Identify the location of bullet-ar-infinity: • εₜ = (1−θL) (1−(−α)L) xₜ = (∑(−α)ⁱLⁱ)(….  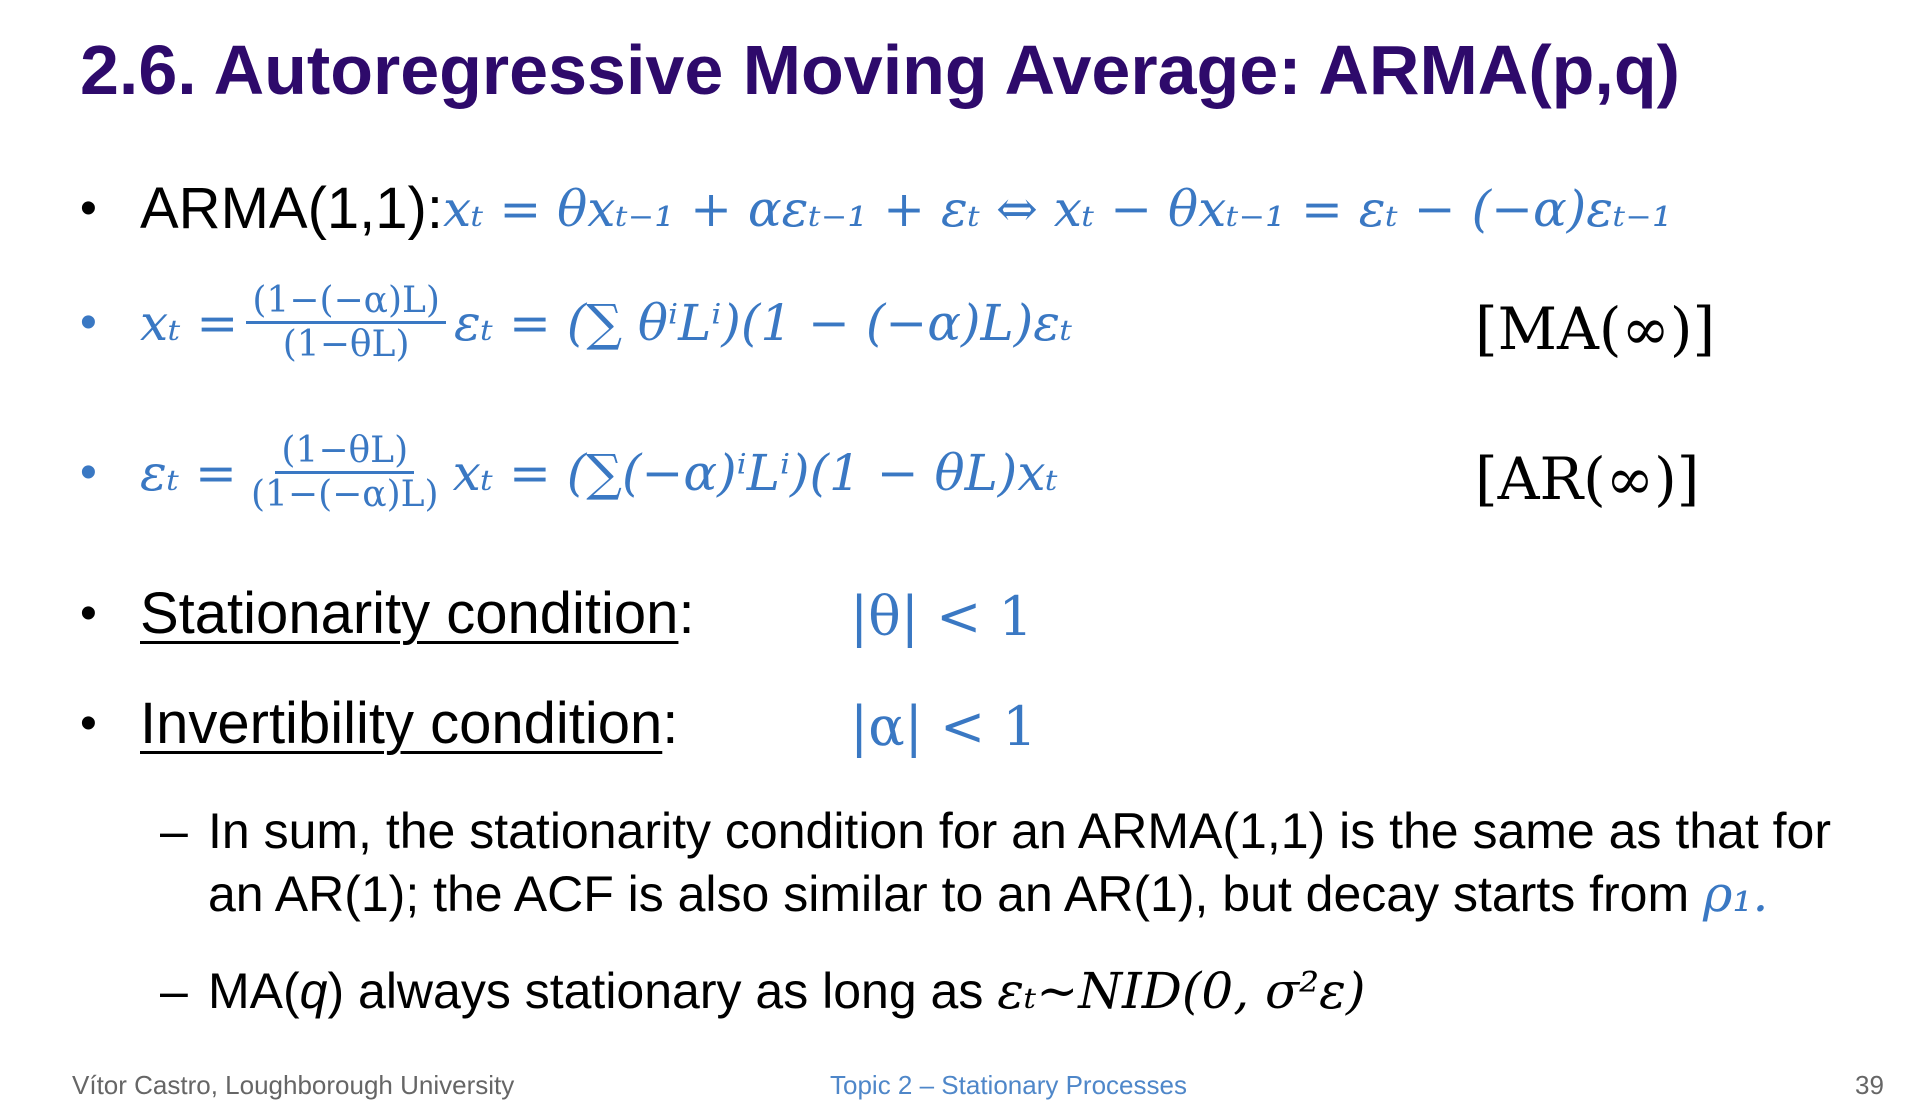
(569, 472).